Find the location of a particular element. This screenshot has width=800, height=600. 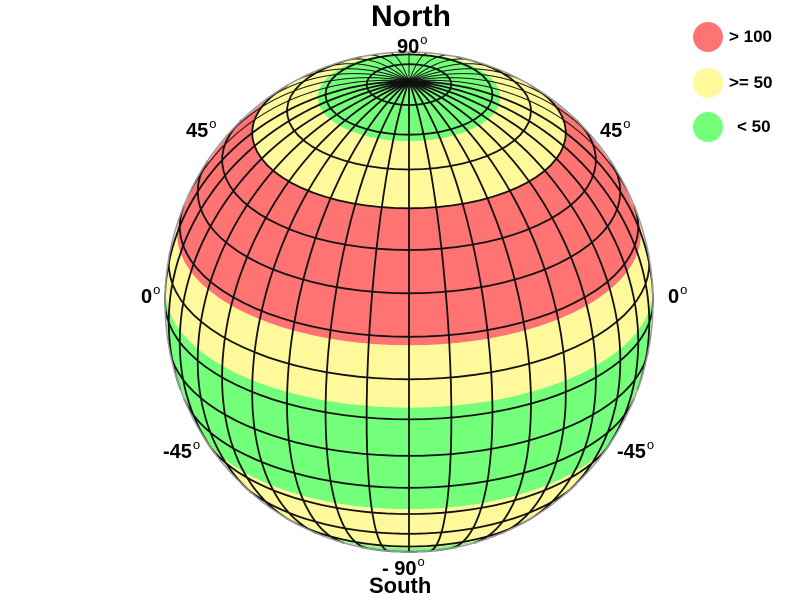

lat-label-neg45-left: -45o is located at coordinates (182, 450).